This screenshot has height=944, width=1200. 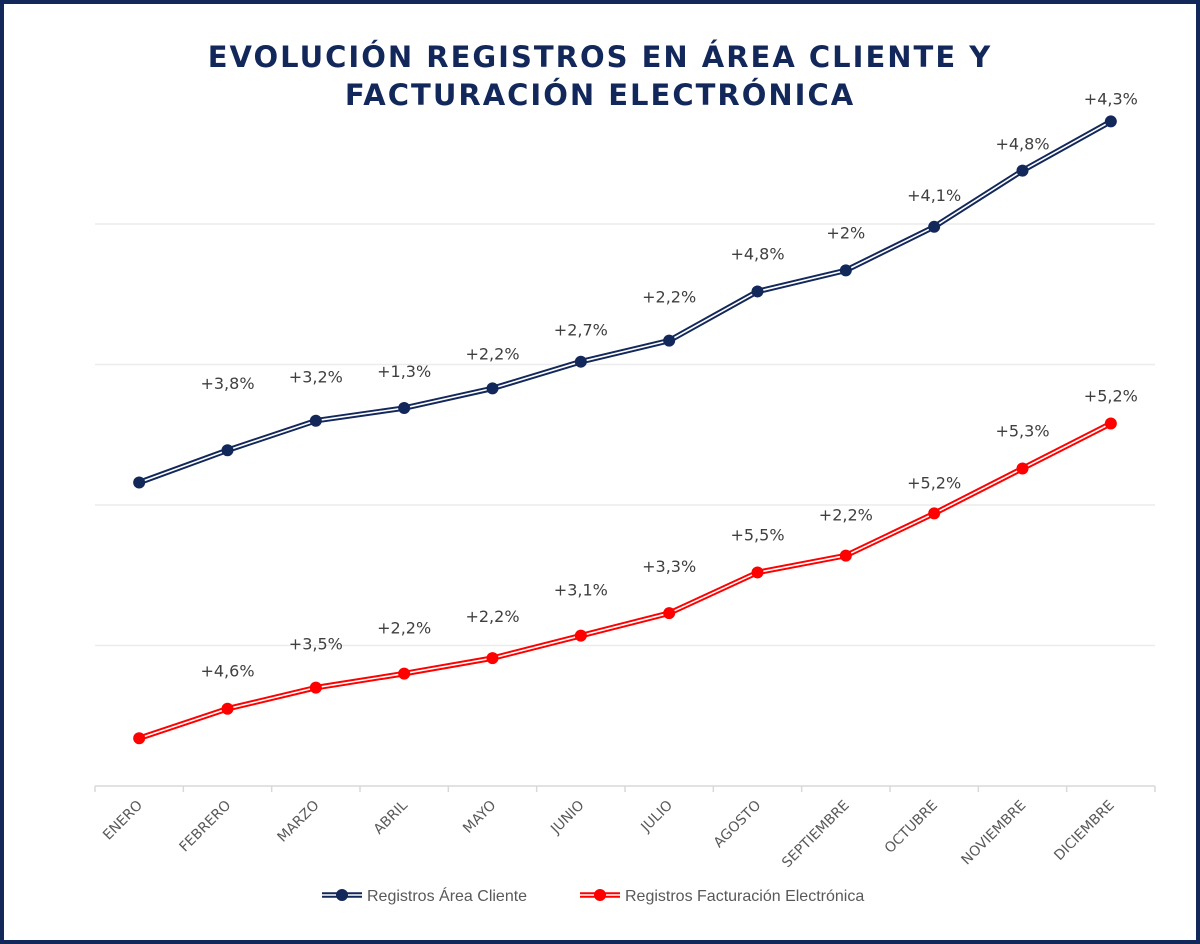 What do you see at coordinates (657, 817) in the screenshot?
I see `x-tick-label: JULIO` at bounding box center [657, 817].